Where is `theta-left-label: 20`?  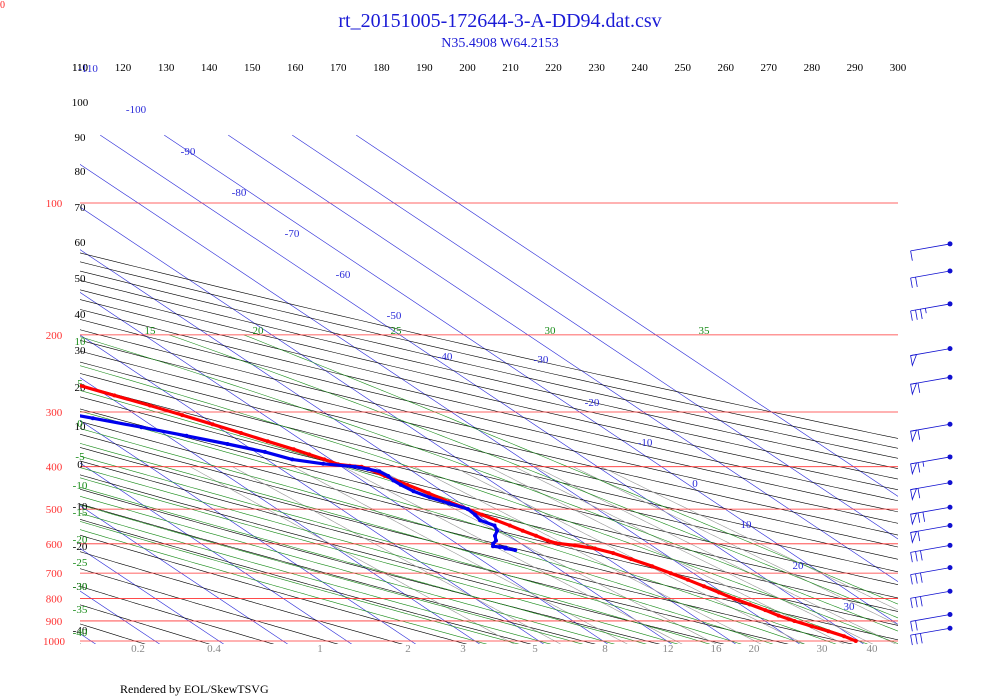
theta-left-label: 20 is located at coordinates (81, 388).